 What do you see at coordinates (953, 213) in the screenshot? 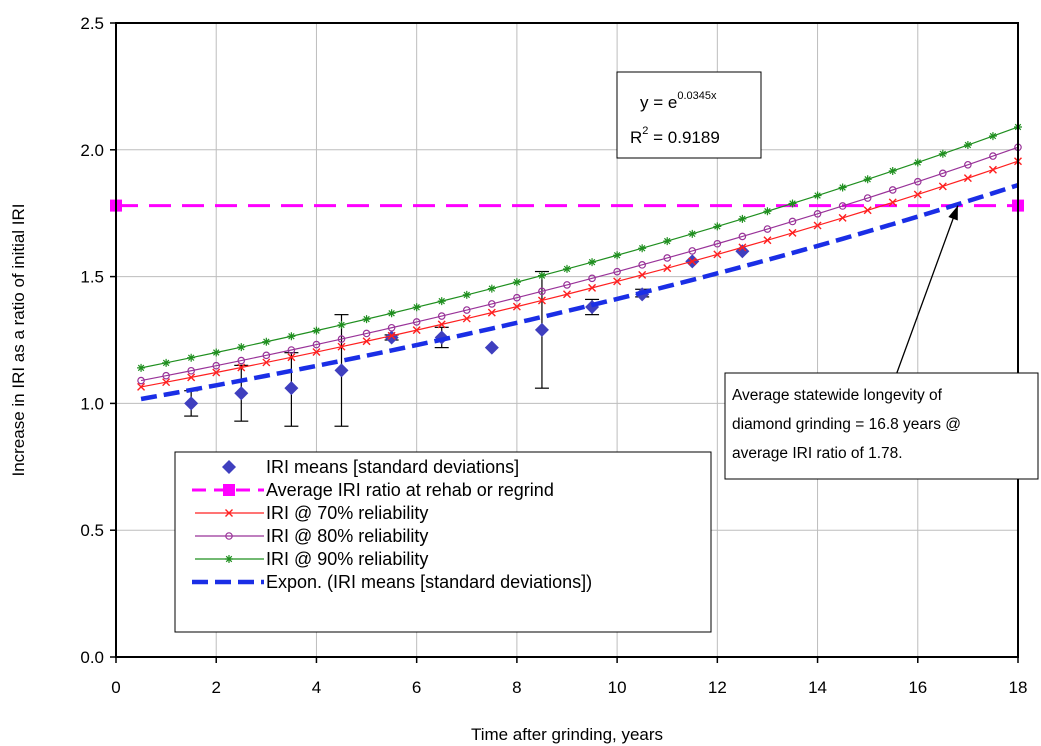
I see `annotation-arrowhead` at bounding box center [953, 213].